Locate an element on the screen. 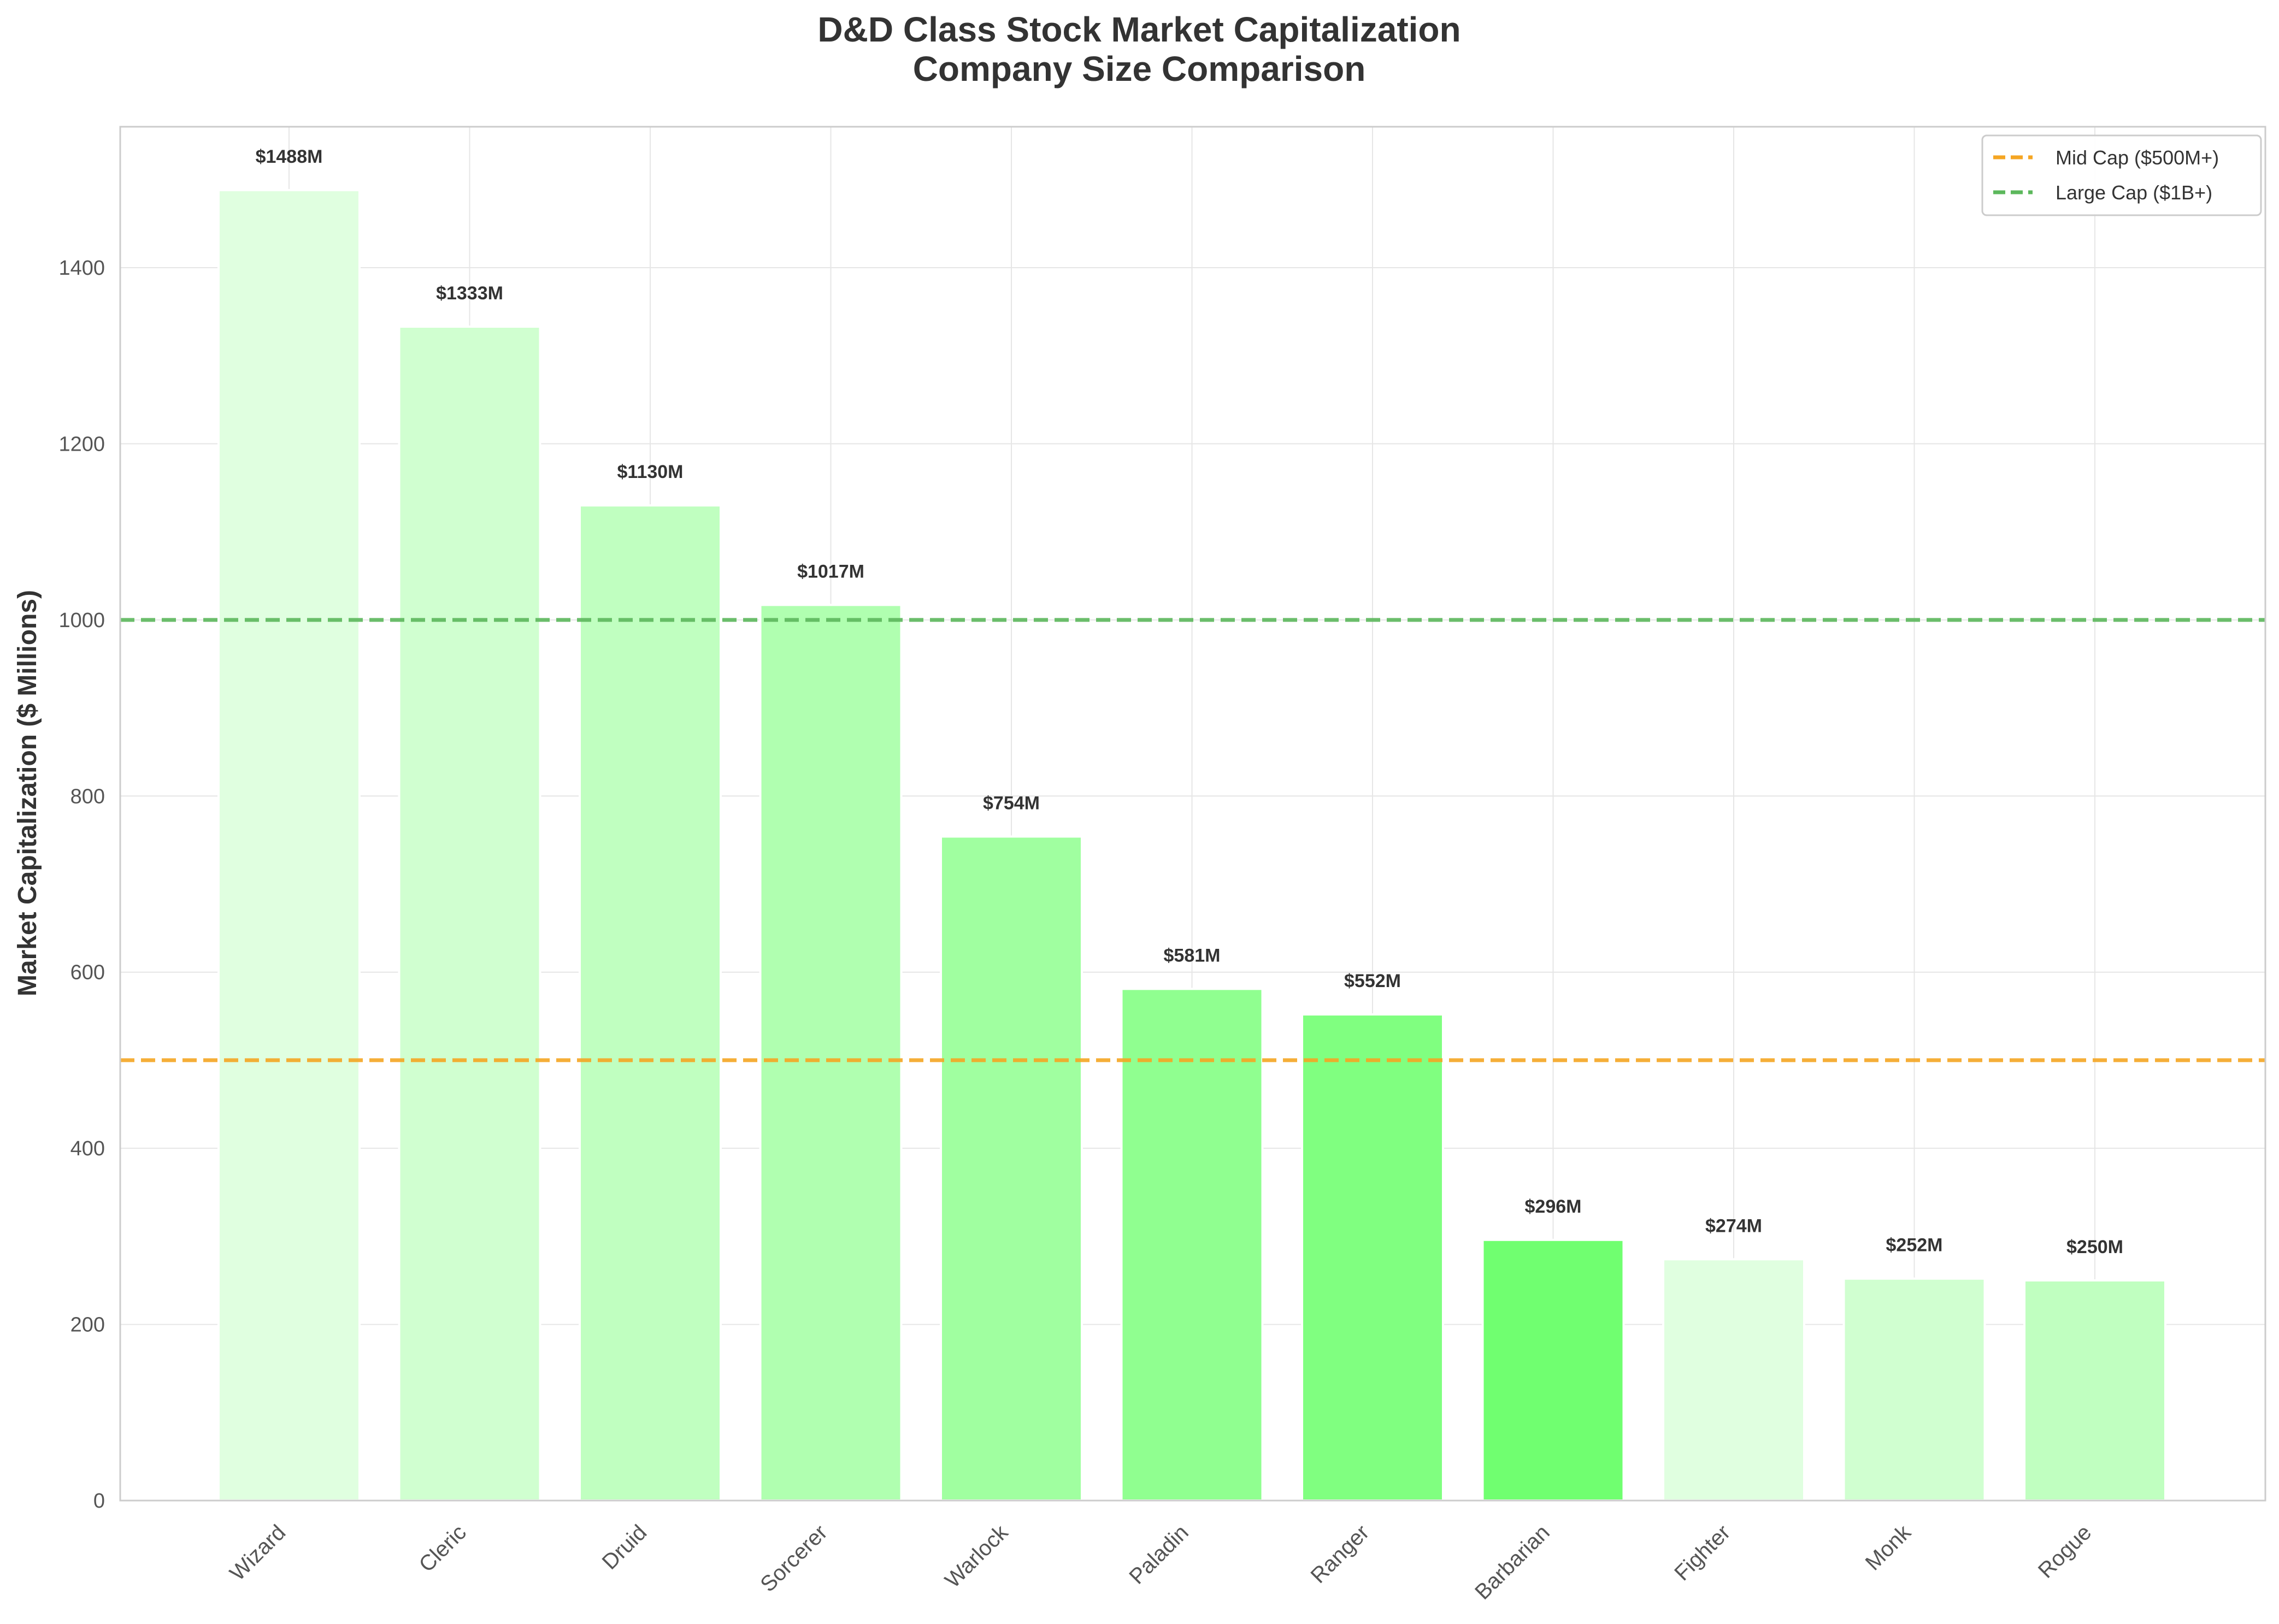  value-label-rogue: $250M is located at coordinates (2094, 1247).